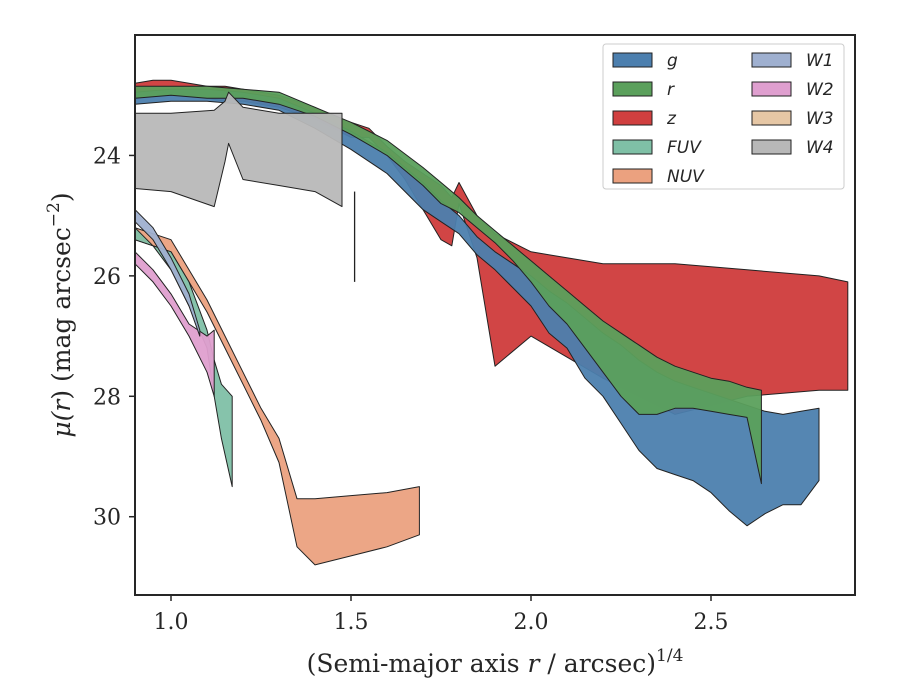 This screenshot has width=900, height=700. What do you see at coordinates (60, 314) in the screenshot?
I see `y-axis-title: μ(r) (mag arcsec−2)` at bounding box center [60, 314].